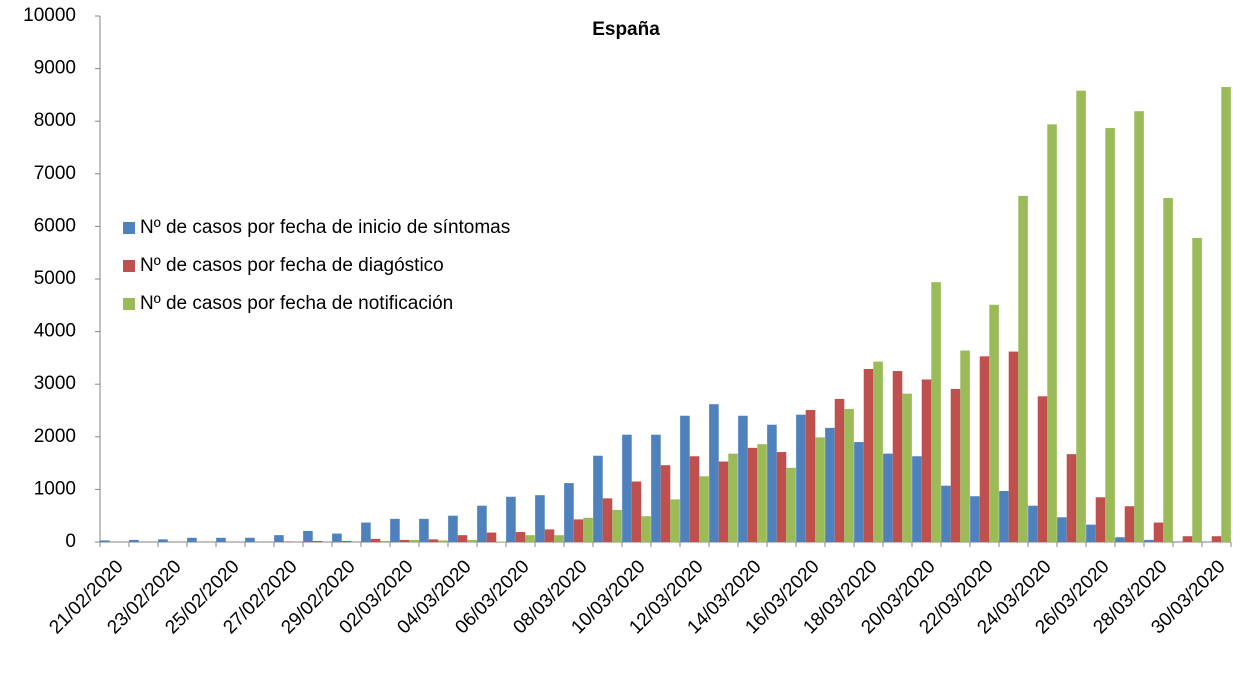  I want to click on chart-title: España, so click(626, 29).